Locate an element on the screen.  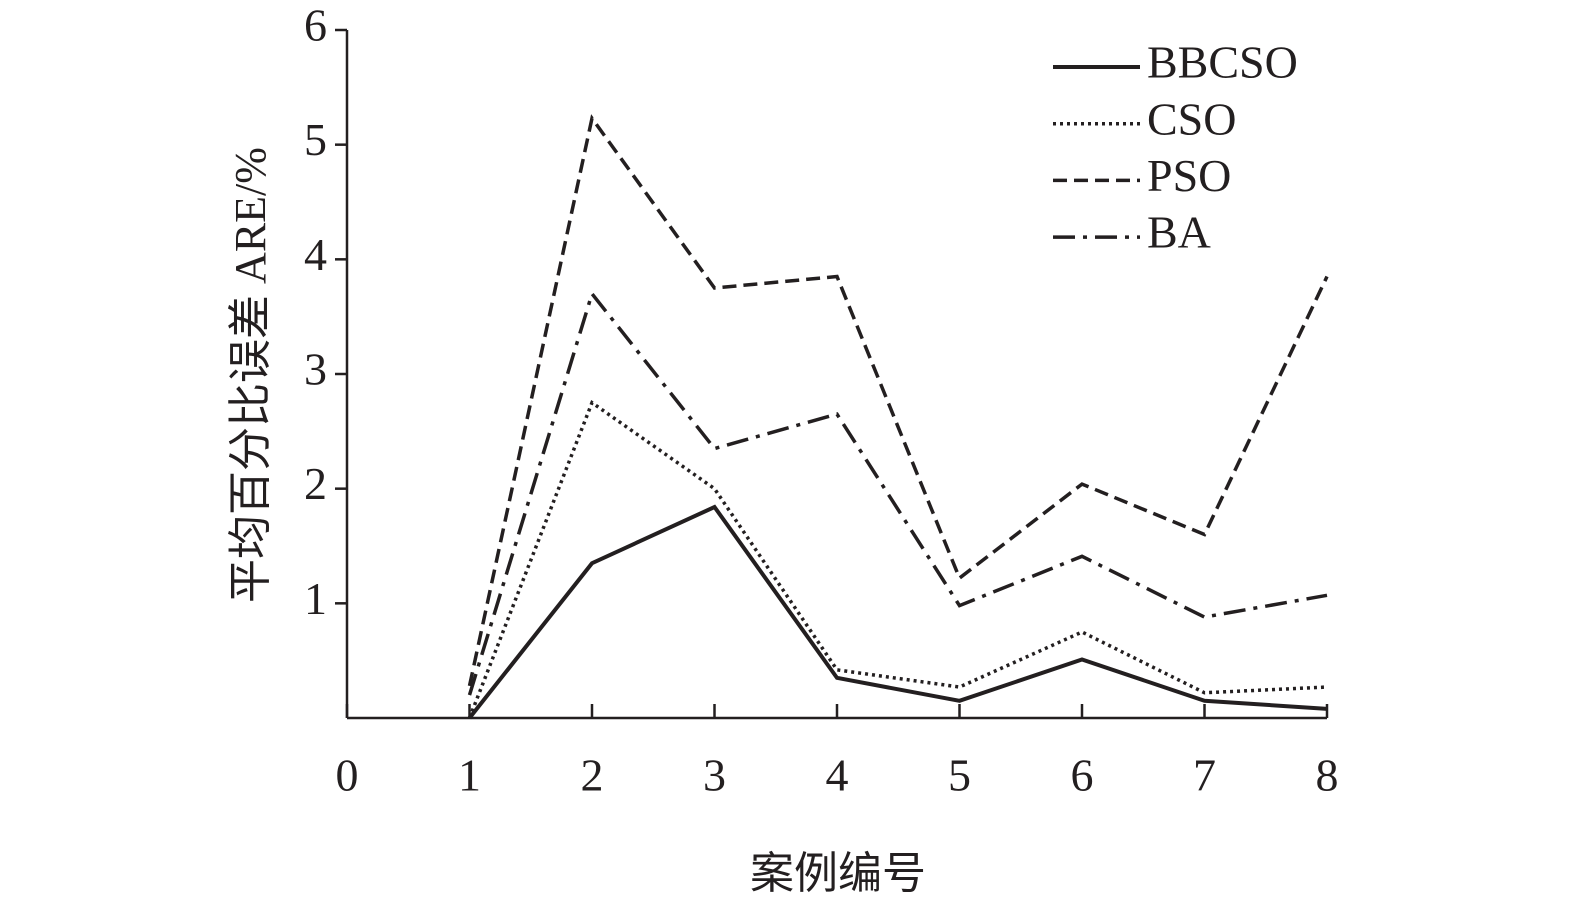
x-tick-label: 1 is located at coordinates (469, 775).